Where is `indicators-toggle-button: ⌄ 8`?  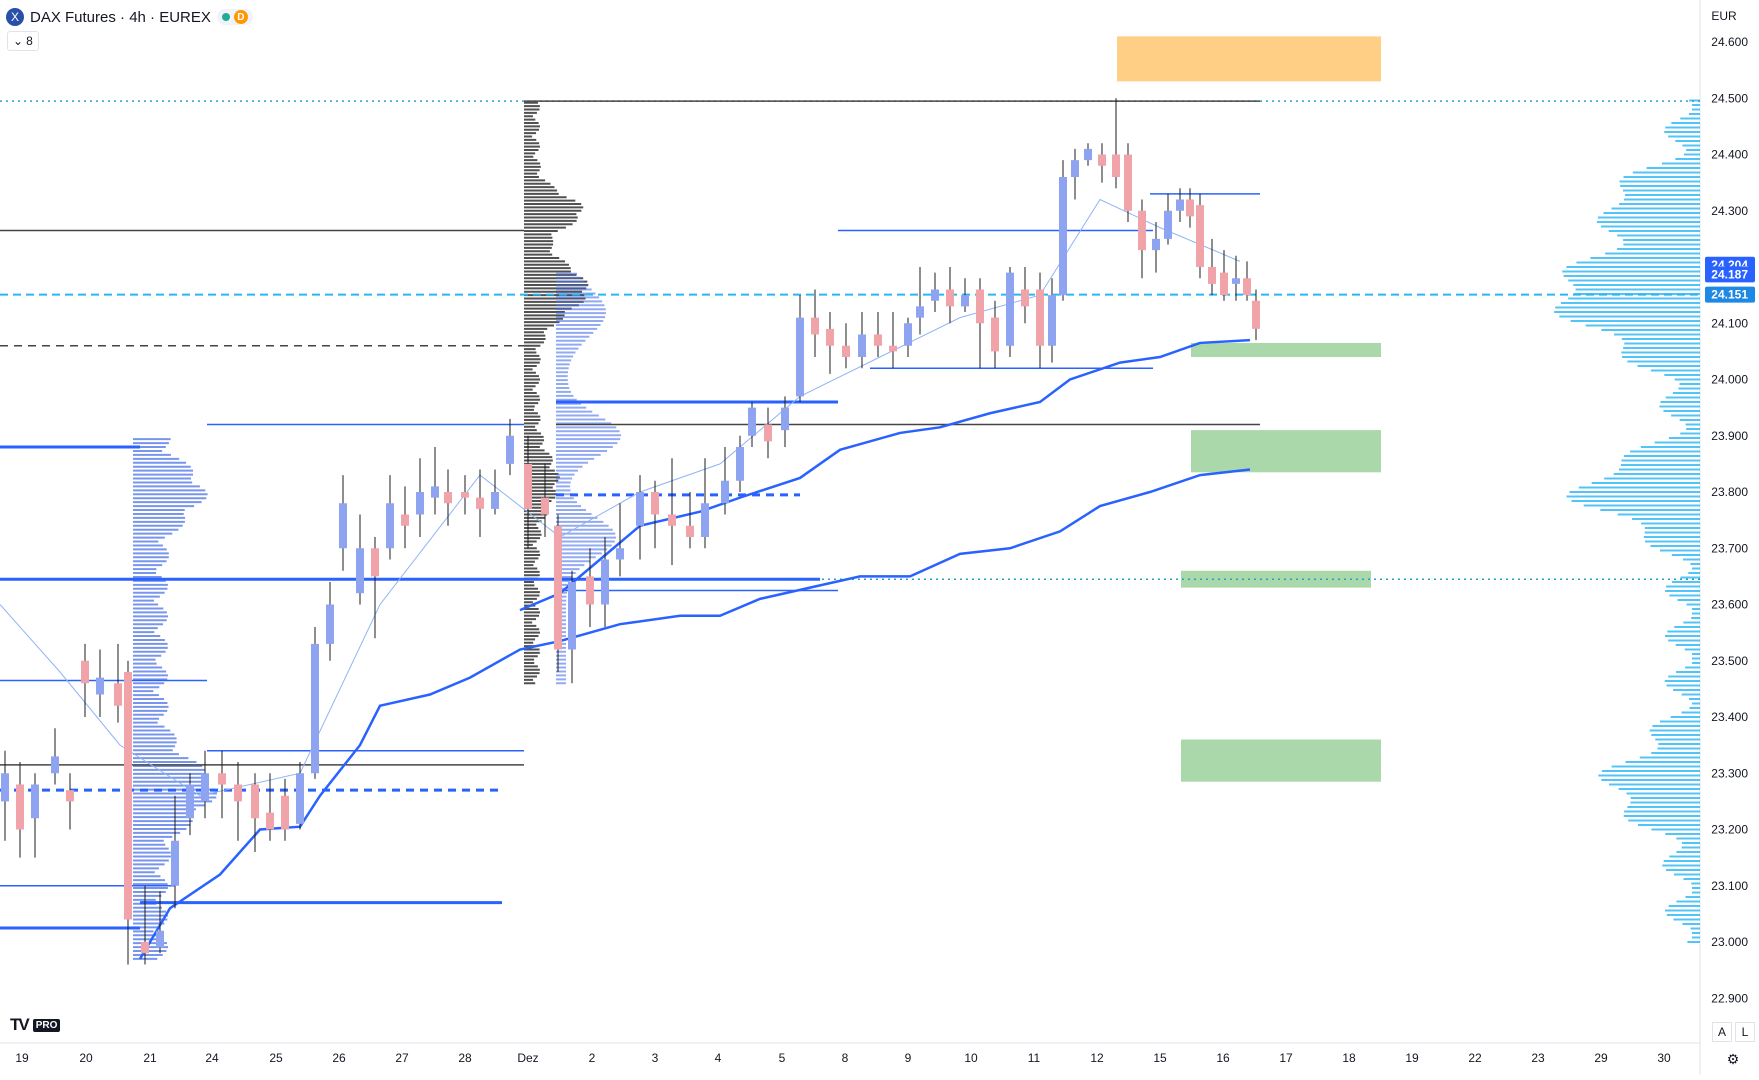 indicators-toggle-button: ⌄ 8 is located at coordinates (23, 41).